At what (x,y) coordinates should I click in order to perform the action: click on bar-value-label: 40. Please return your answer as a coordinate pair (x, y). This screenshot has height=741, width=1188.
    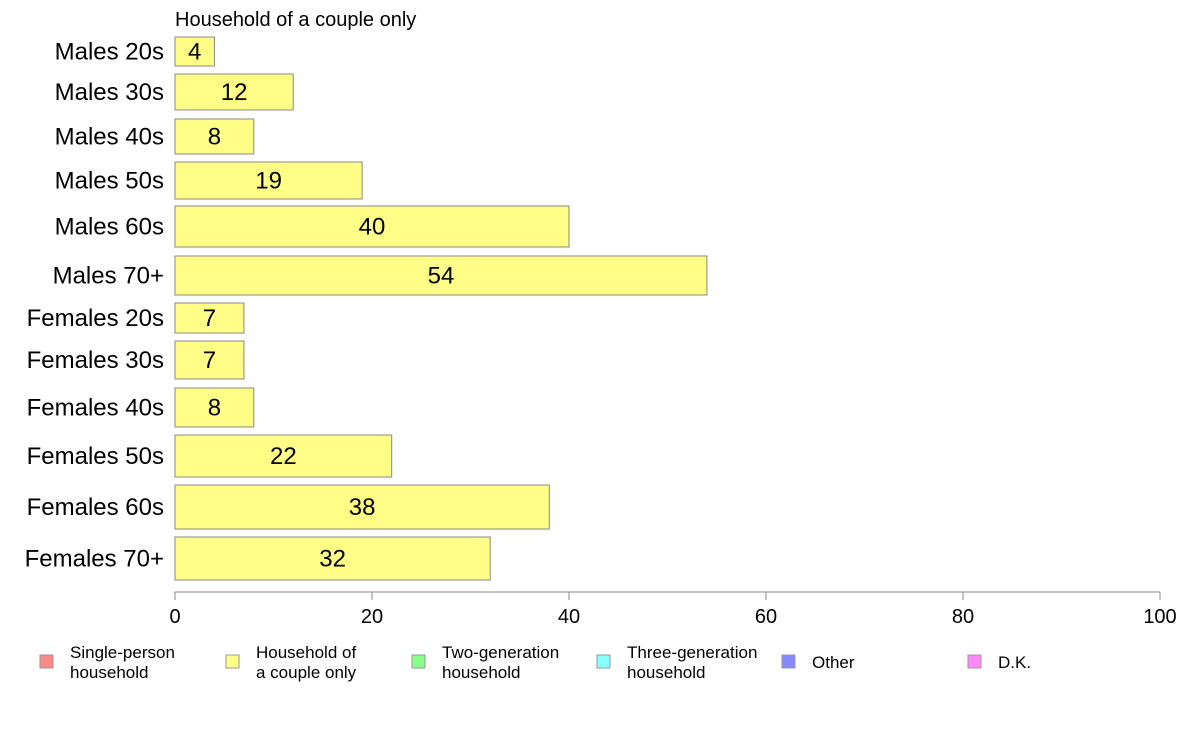
    Looking at the image, I should click on (372, 227).